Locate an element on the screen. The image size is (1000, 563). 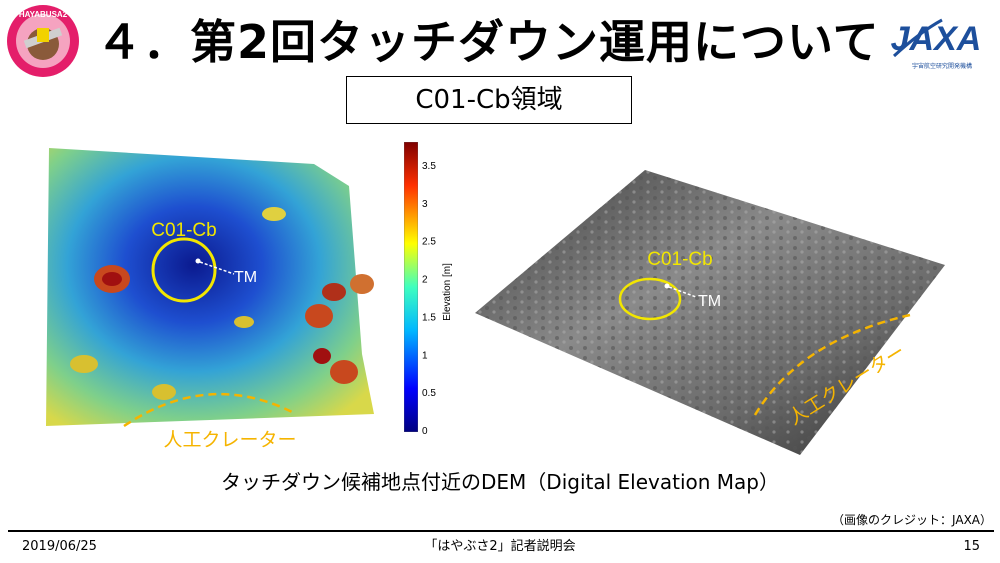
colorbar-tick-label: 2.5 is located at coordinates (429, 242).